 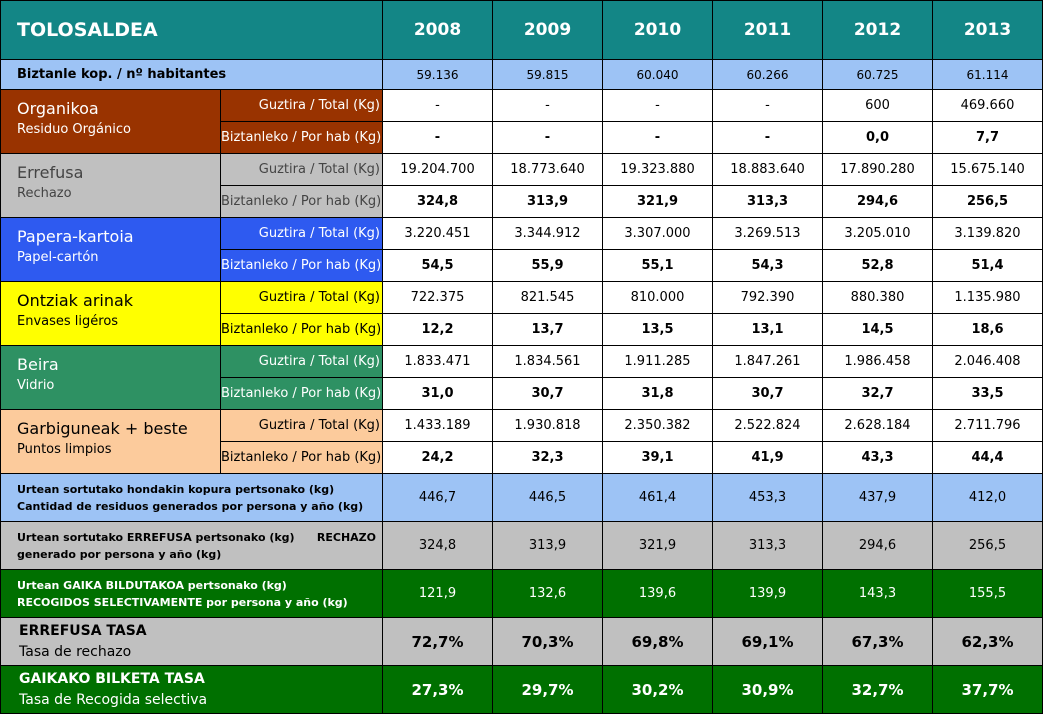 I want to click on category-subname: Vidrio, so click(x=36, y=385).